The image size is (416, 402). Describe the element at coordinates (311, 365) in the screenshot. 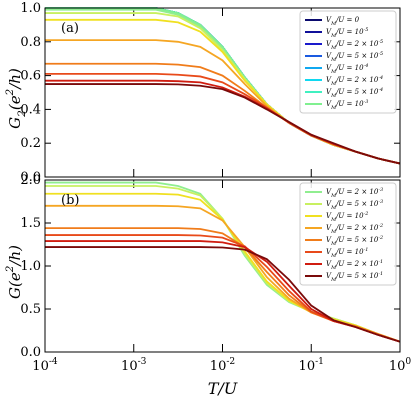

I see `x-tick-label: 10⁻¹` at that location.